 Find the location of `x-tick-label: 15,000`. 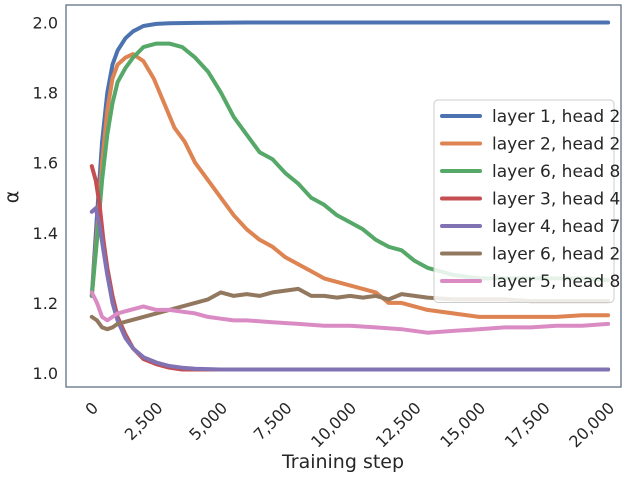

x-tick-label: 15,000 is located at coordinates (462, 424).